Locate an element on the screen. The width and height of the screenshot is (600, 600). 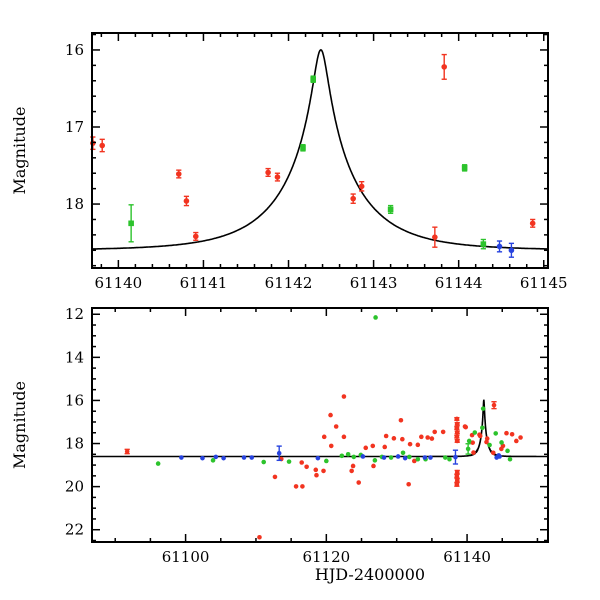
y-tick-label: 20 is located at coordinates (74, 487).